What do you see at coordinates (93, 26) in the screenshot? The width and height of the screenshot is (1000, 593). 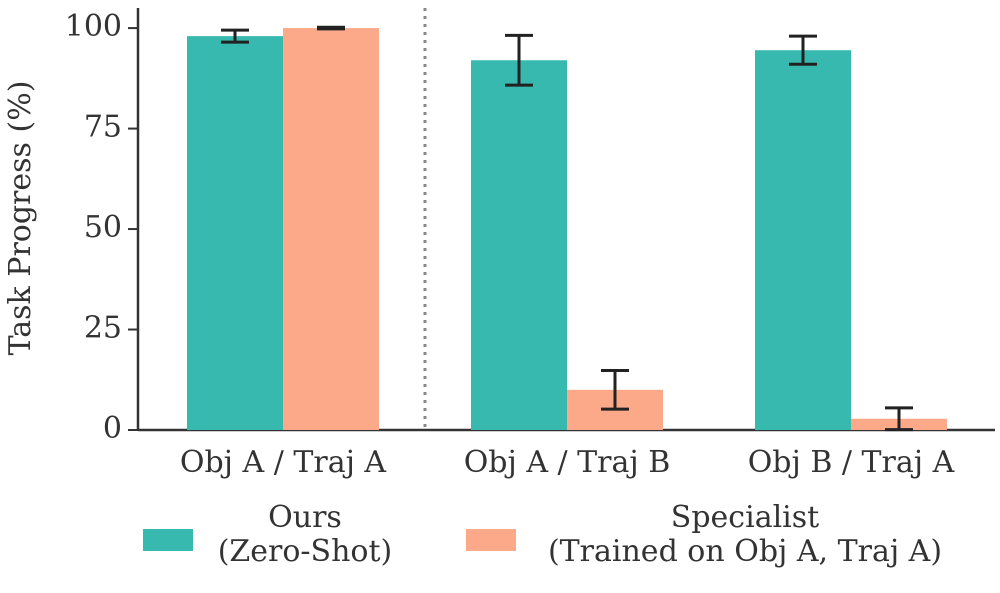 I see `y-tick-label: 100` at bounding box center [93, 26].